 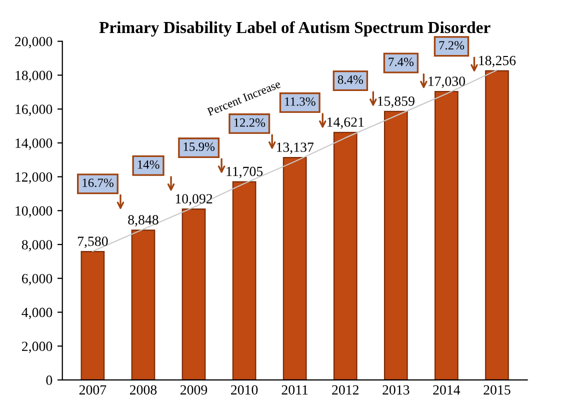 I want to click on annotation: Percent Increase, so click(x=244, y=98).